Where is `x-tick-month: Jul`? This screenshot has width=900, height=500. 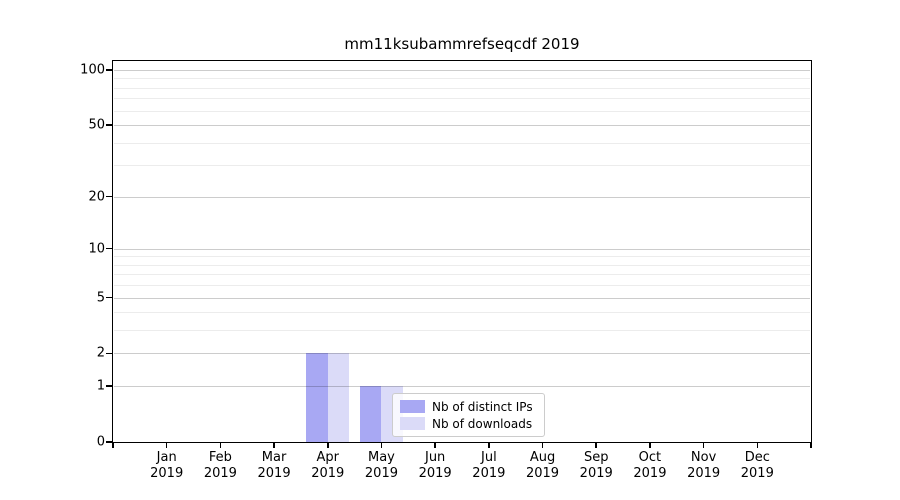
x-tick-month: Jul is located at coordinates (489, 457).